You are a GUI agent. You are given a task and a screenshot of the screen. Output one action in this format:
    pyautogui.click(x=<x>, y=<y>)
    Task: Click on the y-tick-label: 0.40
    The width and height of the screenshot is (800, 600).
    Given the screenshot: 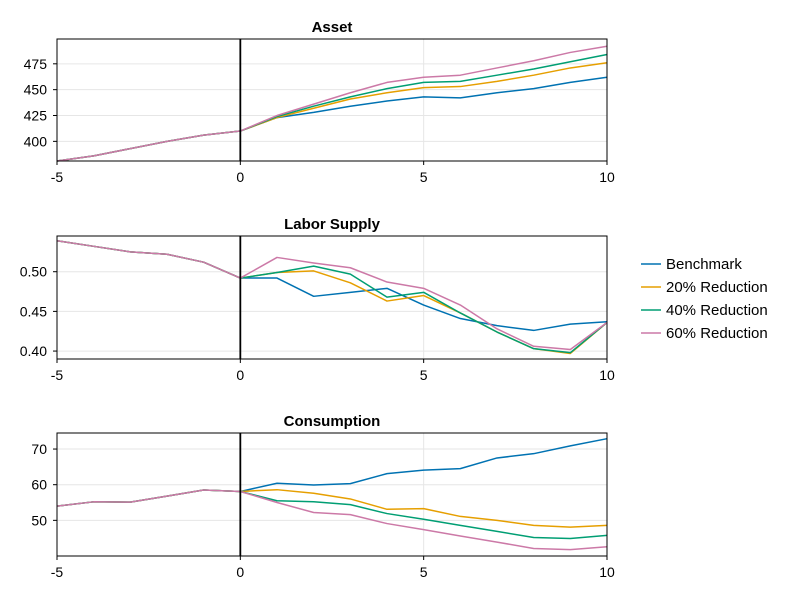 What is the action you would take?
    pyautogui.click(x=33, y=351)
    